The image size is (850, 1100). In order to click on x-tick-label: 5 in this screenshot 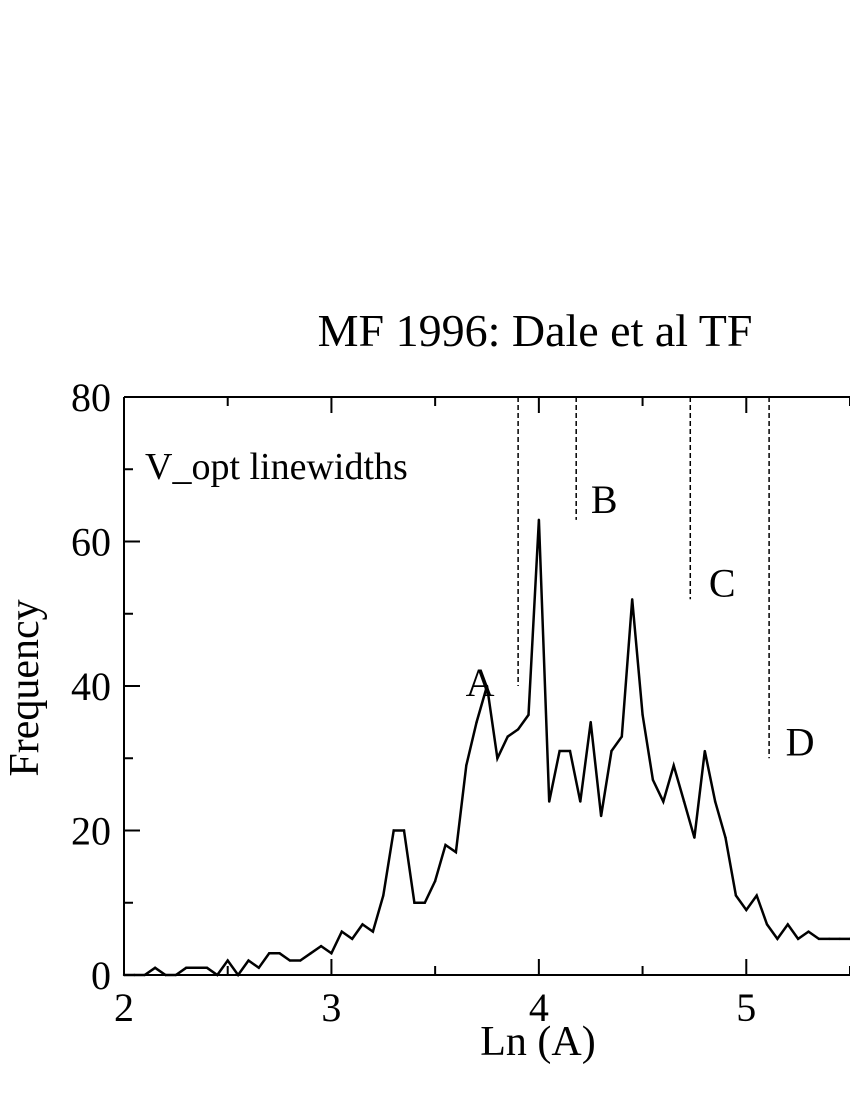, I will do `click(746, 1007)`.